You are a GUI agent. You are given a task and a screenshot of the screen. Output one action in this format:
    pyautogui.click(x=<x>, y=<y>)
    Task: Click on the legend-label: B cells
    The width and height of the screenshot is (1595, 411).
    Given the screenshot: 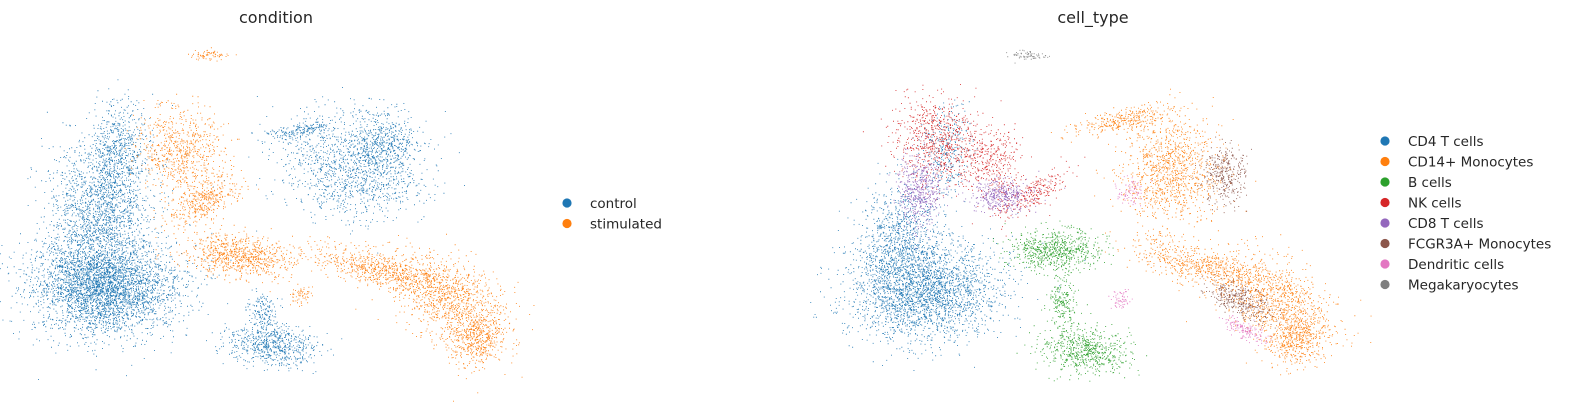 What is the action you would take?
    pyautogui.click(x=1430, y=183)
    